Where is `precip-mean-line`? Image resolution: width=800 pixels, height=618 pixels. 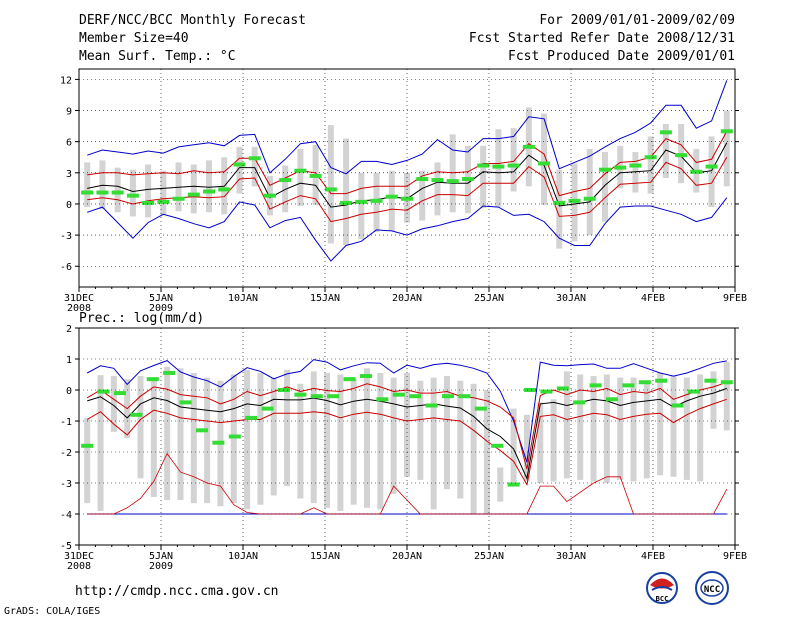 precip-mean-line is located at coordinates (407, 434).